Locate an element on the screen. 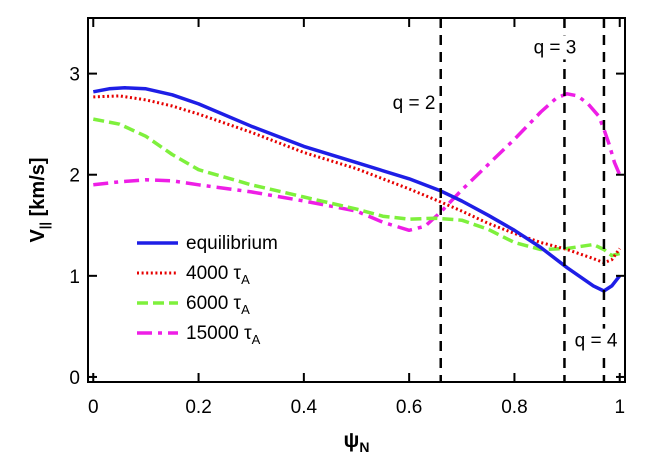  x-tick-label: 0.6 is located at coordinates (409, 407).